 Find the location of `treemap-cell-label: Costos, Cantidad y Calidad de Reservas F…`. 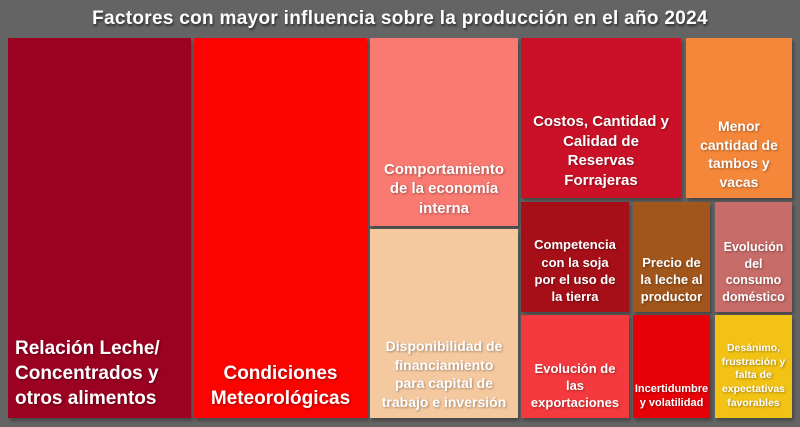

treemap-cell-label: Costos, Cantidad y Calidad de Reservas F… is located at coordinates (601, 151).